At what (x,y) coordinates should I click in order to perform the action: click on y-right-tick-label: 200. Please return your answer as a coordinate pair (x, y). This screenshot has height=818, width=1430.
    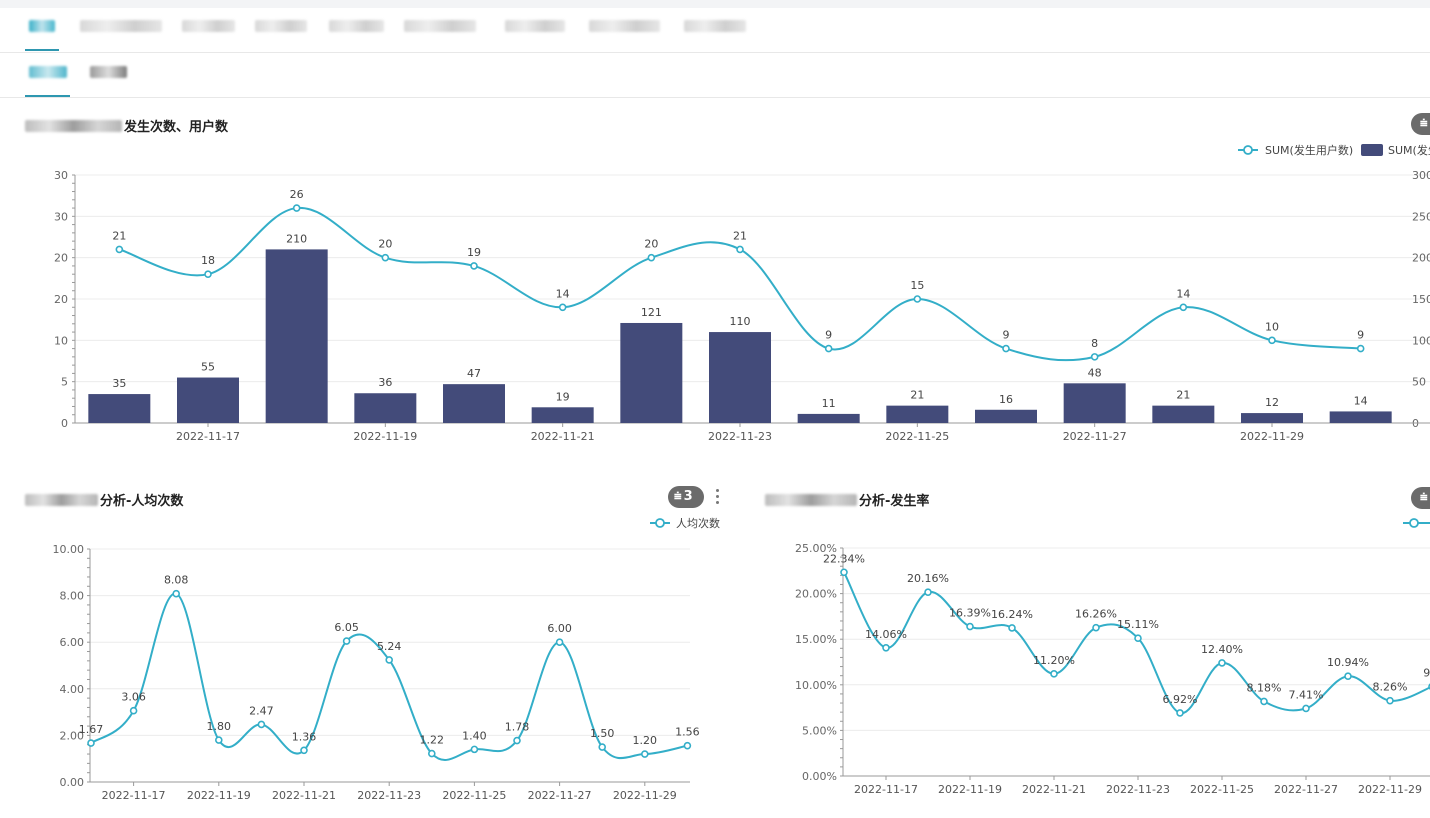
    Looking at the image, I should click on (1421, 258).